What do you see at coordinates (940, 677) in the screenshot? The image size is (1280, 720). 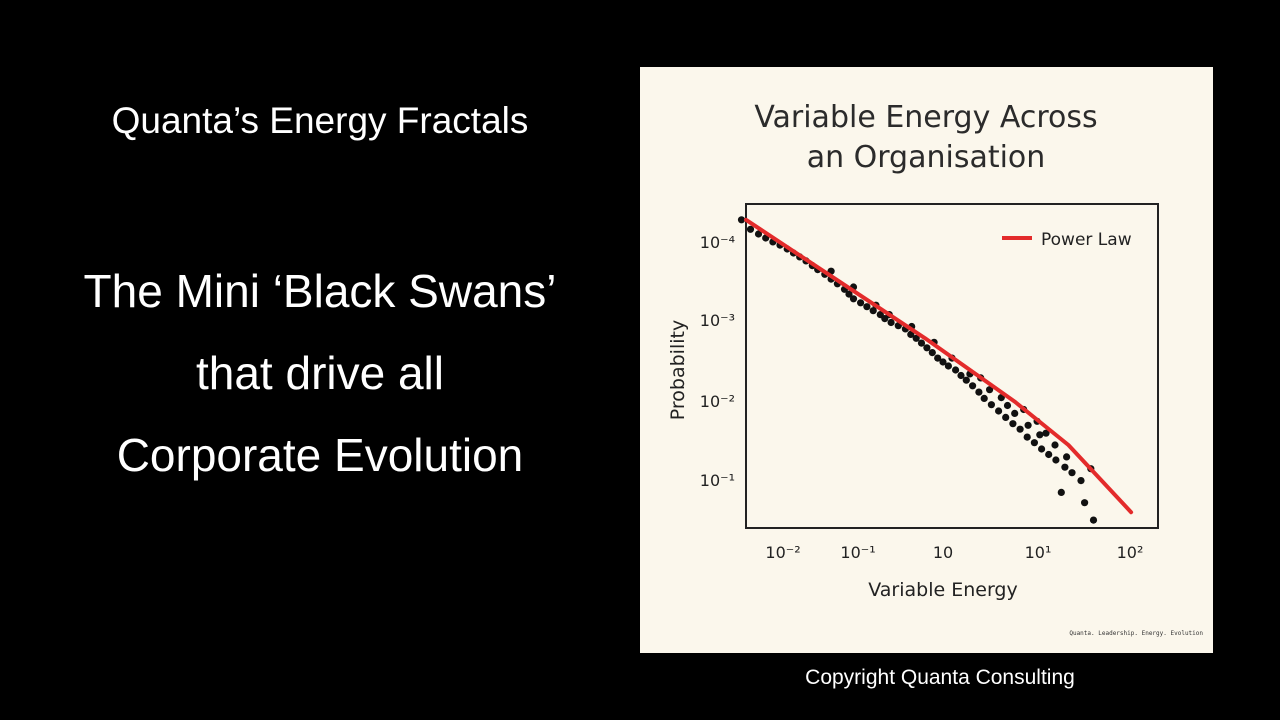 I see `copyright-notice: Copyright Quanta Consulting` at bounding box center [940, 677].